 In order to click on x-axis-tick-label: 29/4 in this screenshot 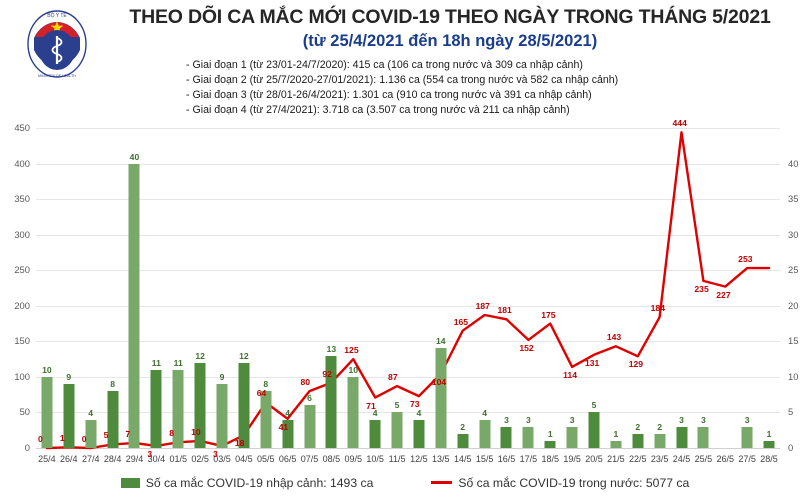, I will do `click(134, 459)`.